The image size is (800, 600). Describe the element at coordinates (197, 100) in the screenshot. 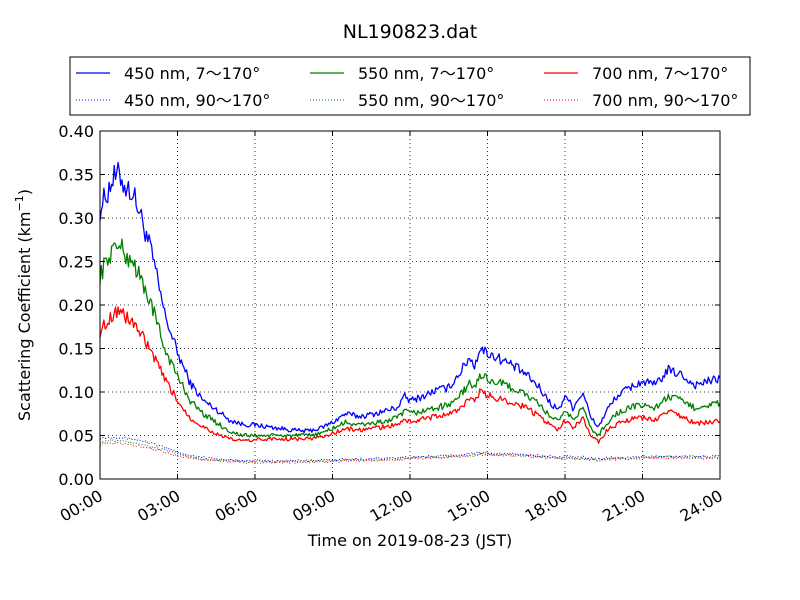

I see `legend-label: 450 nm, 90～170°` at that location.